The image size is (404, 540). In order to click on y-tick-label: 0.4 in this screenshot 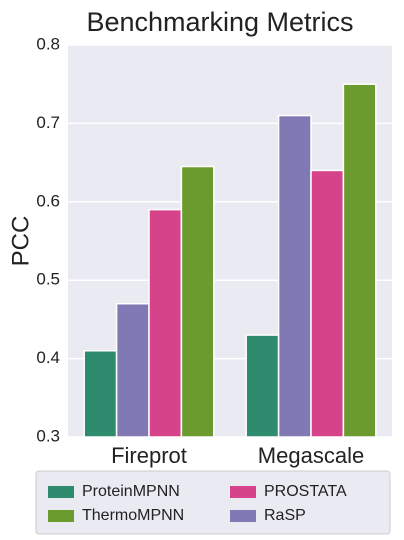, I will do `click(48, 357)`.